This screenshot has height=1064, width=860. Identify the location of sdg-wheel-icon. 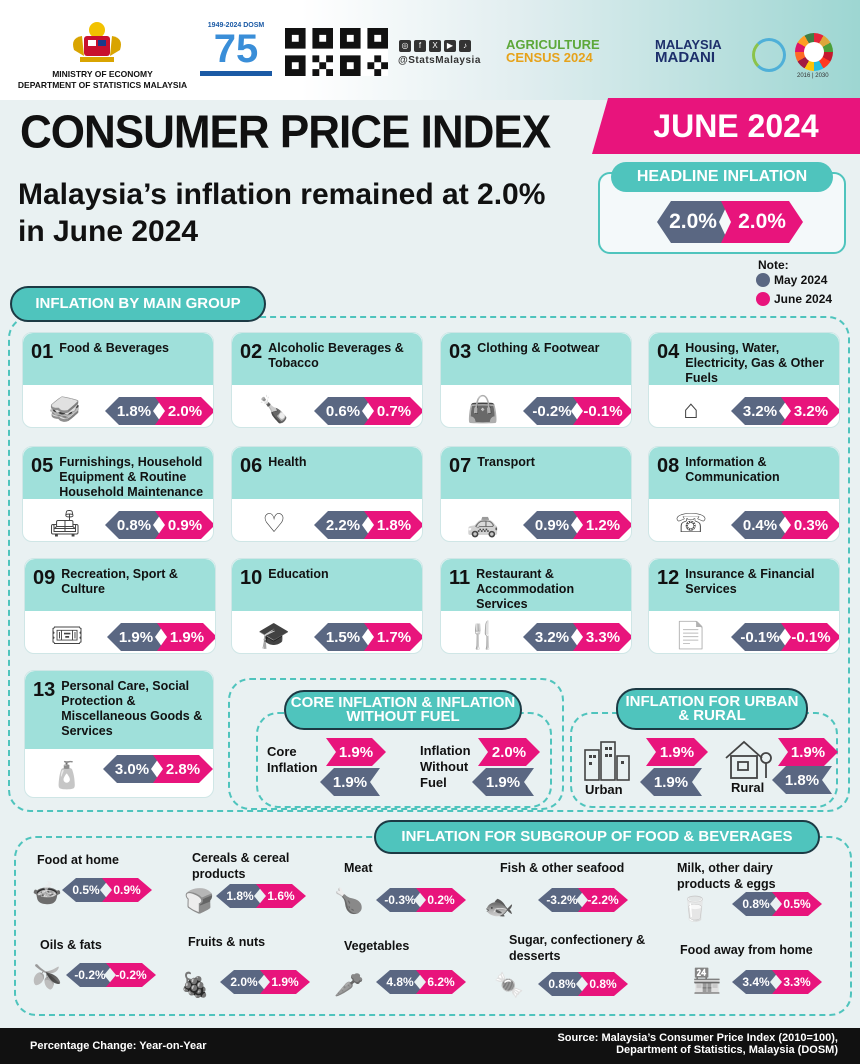
(814, 52).